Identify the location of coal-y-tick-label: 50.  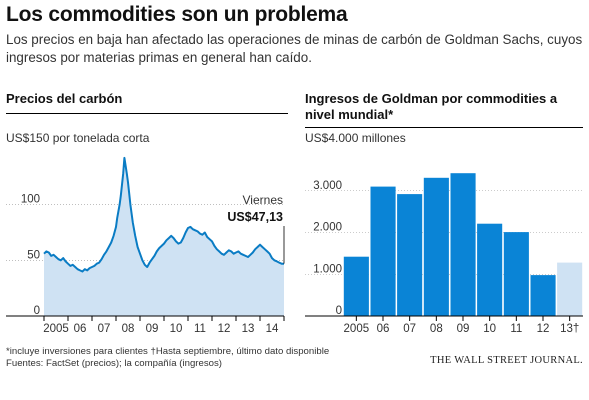
(33, 255).